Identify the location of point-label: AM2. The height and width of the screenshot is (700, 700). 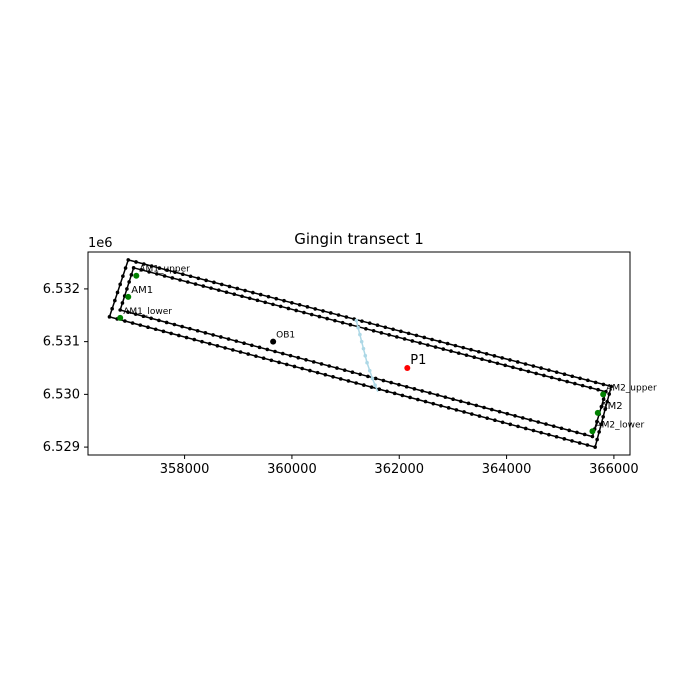
(612, 406).